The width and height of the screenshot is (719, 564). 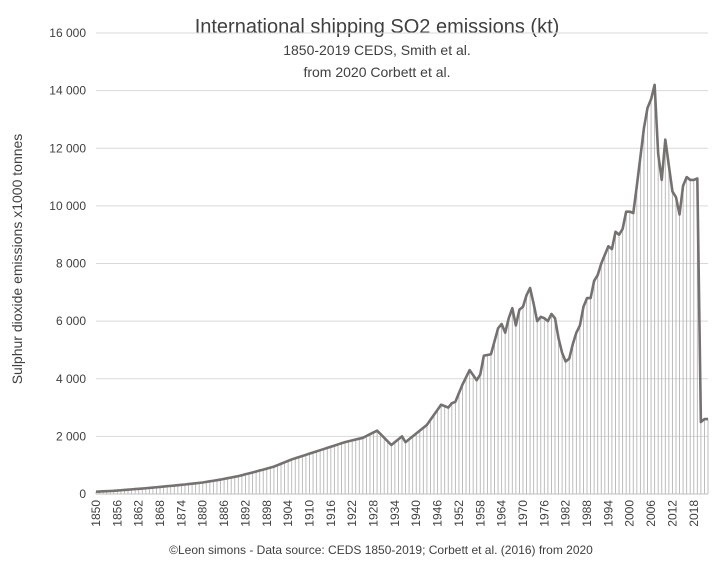 I want to click on x-tick-label: 1976, so click(x=544, y=513).